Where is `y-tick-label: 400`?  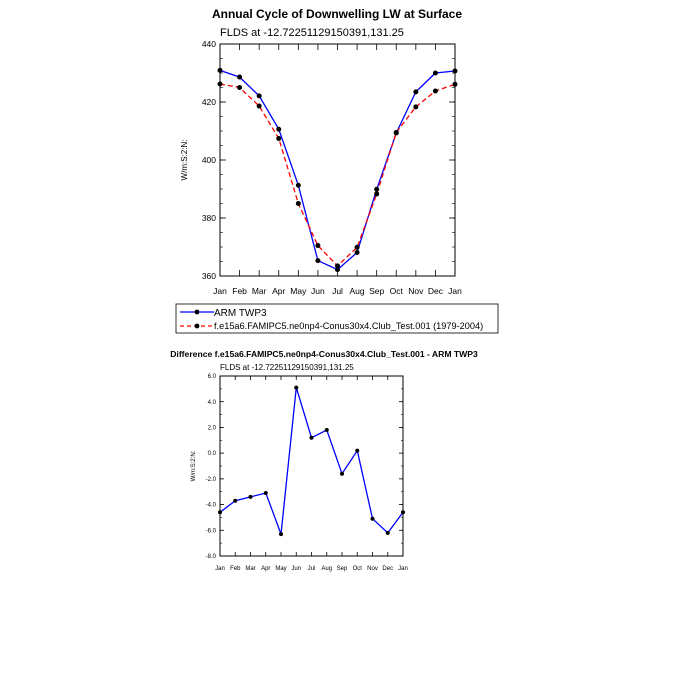 y-tick-label: 400 is located at coordinates (209, 160).